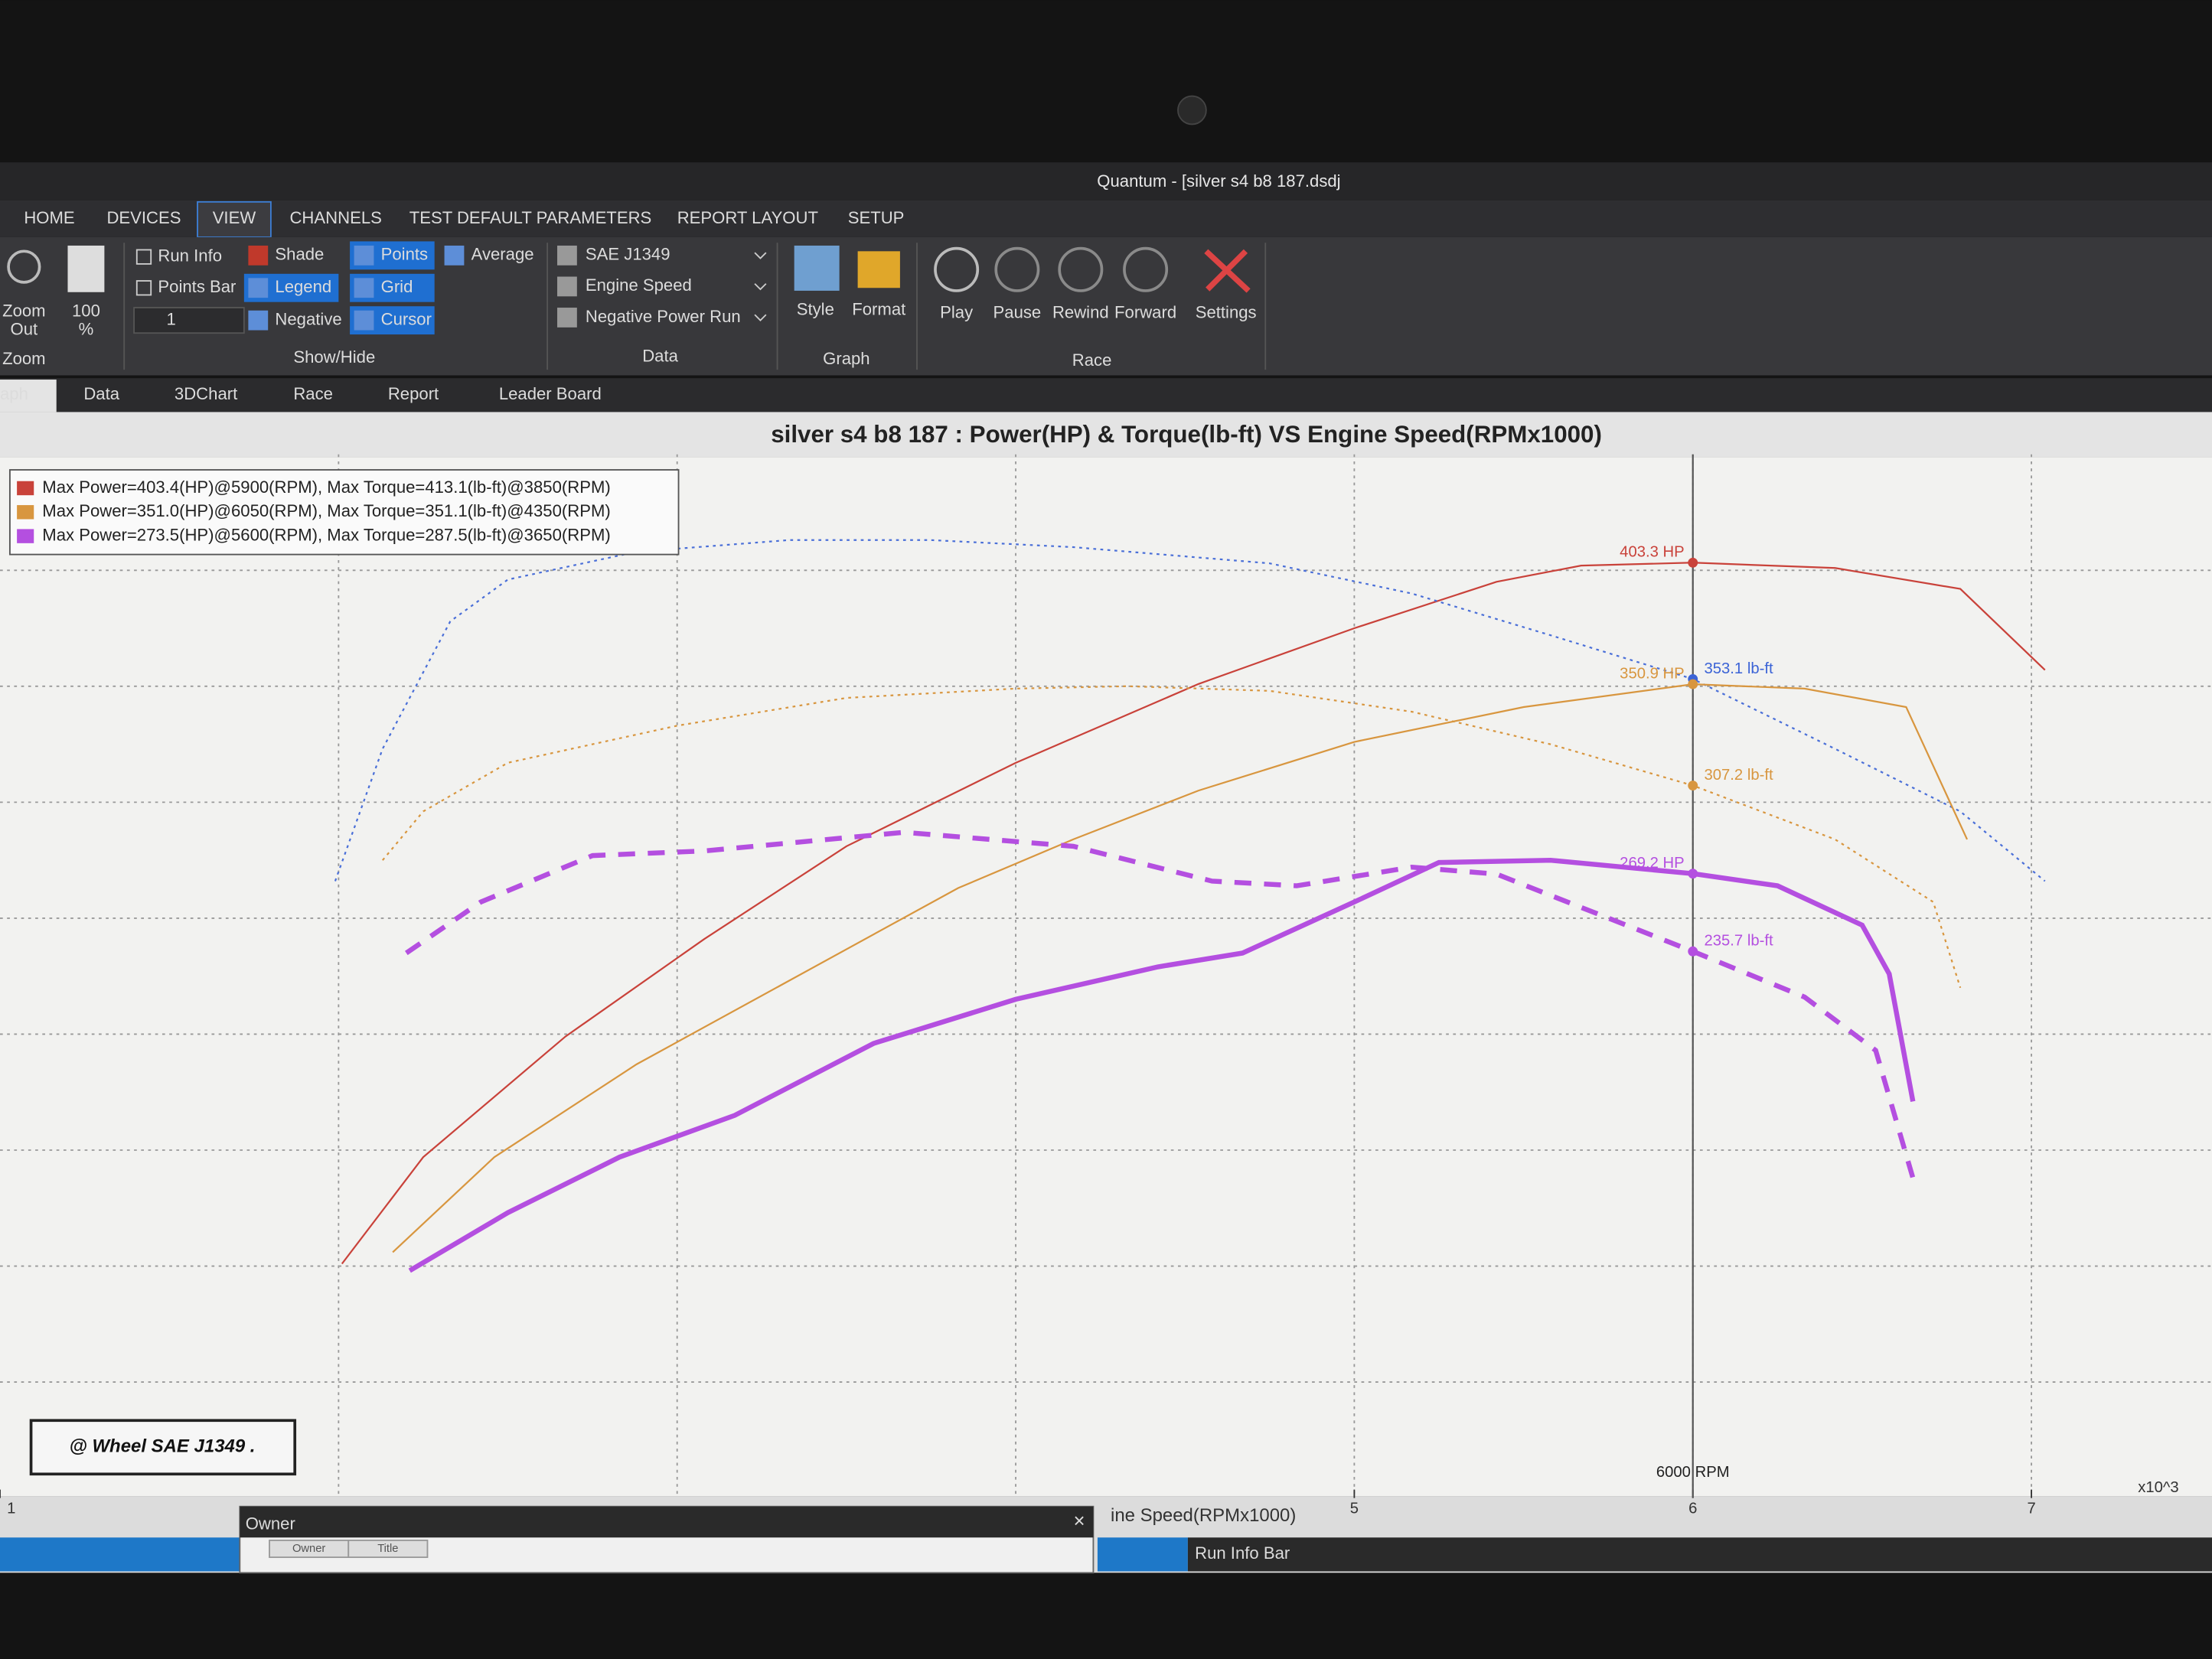  I want to click on legend-box, so click(344, 512).